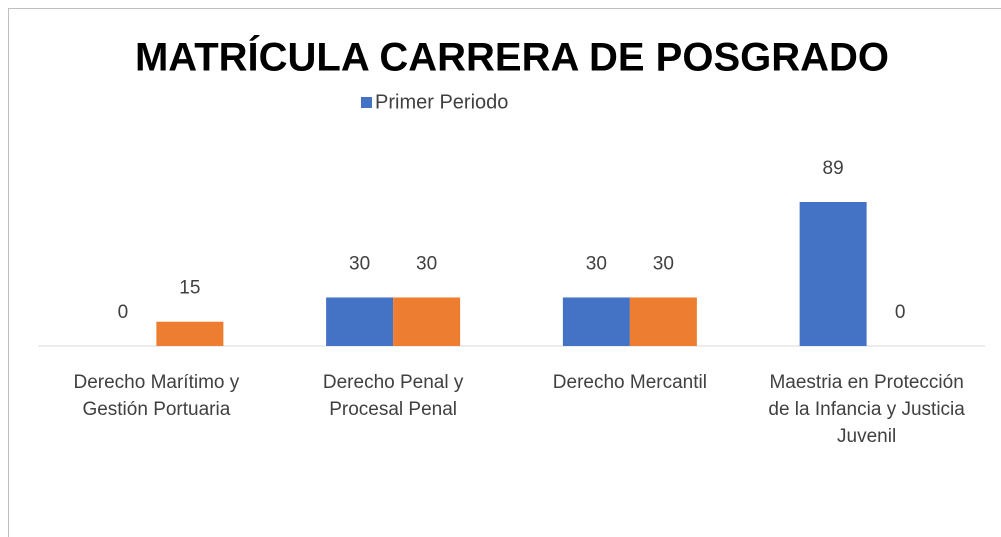 This screenshot has width=1001, height=537. What do you see at coordinates (189, 288) in the screenshot?
I see `data-label: 15` at bounding box center [189, 288].